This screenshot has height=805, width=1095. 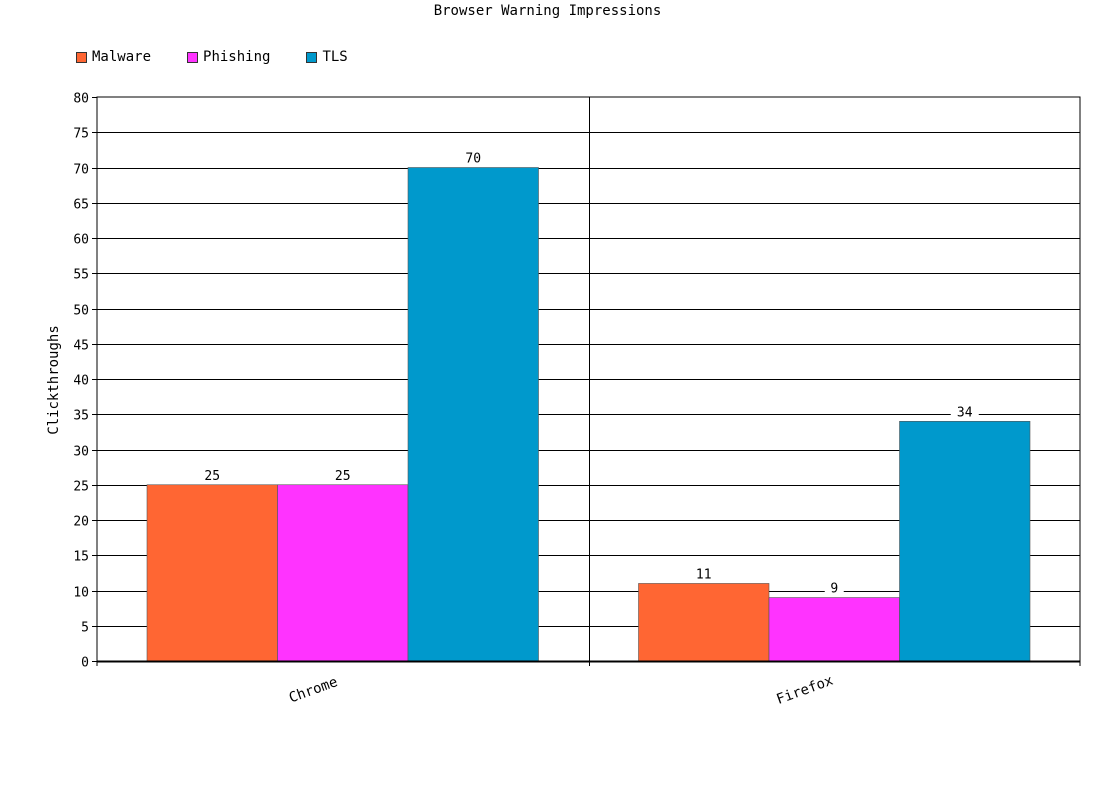 I want to click on legend-label-tls: TLS, so click(x=335, y=57).